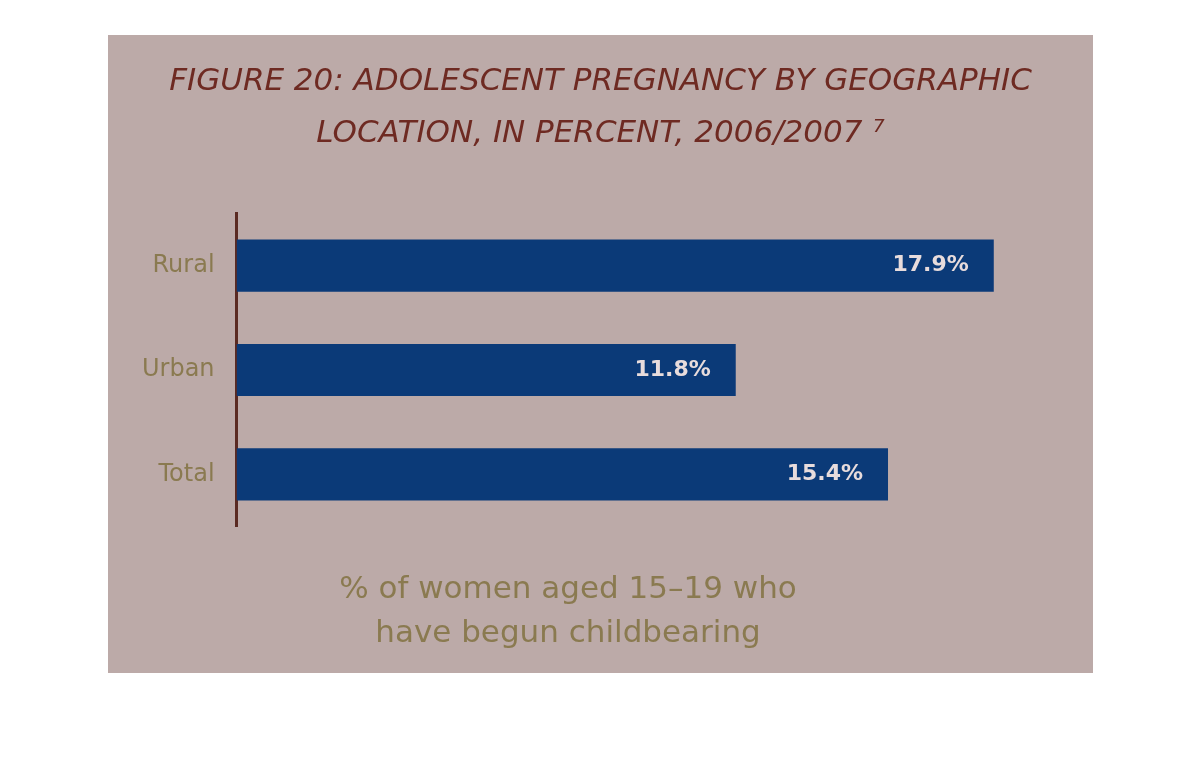 The width and height of the screenshot is (1202, 768). What do you see at coordinates (672, 368) in the screenshot?
I see `data-label: 11.8%` at bounding box center [672, 368].